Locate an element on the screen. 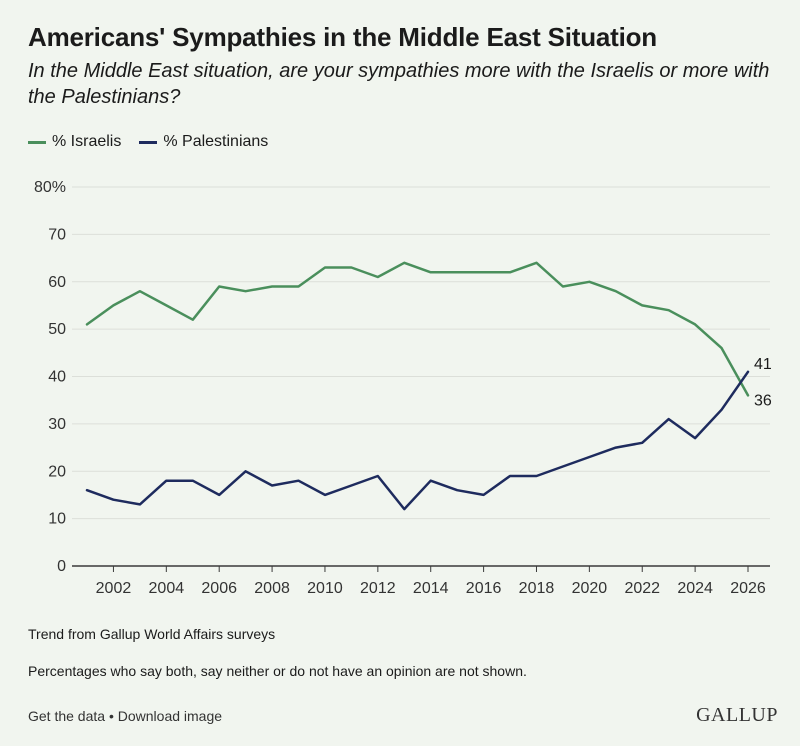 This screenshot has width=800, height=746. download-image-link: Download image is located at coordinates (170, 716).